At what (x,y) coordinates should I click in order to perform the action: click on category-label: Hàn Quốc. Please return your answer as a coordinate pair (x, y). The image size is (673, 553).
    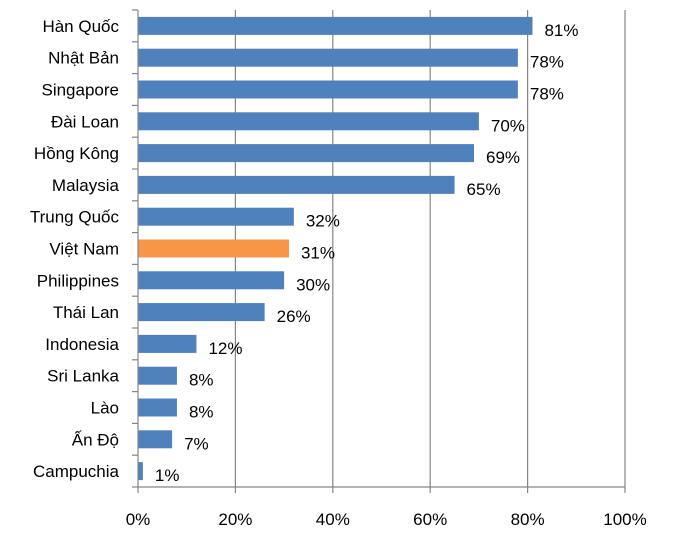
    Looking at the image, I should click on (80, 26).